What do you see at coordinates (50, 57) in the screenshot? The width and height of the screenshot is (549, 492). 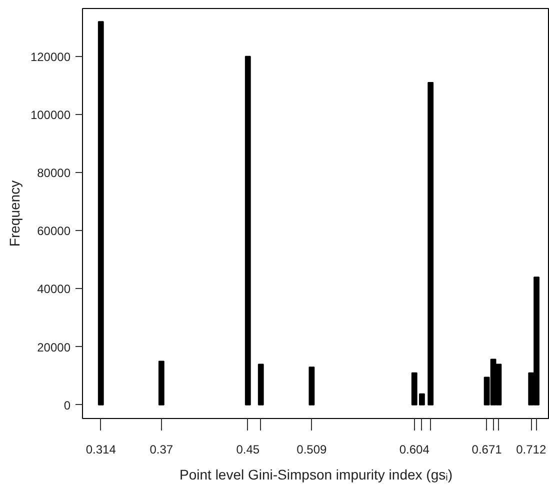 I see `y-tick-label: 120000` at bounding box center [50, 57].